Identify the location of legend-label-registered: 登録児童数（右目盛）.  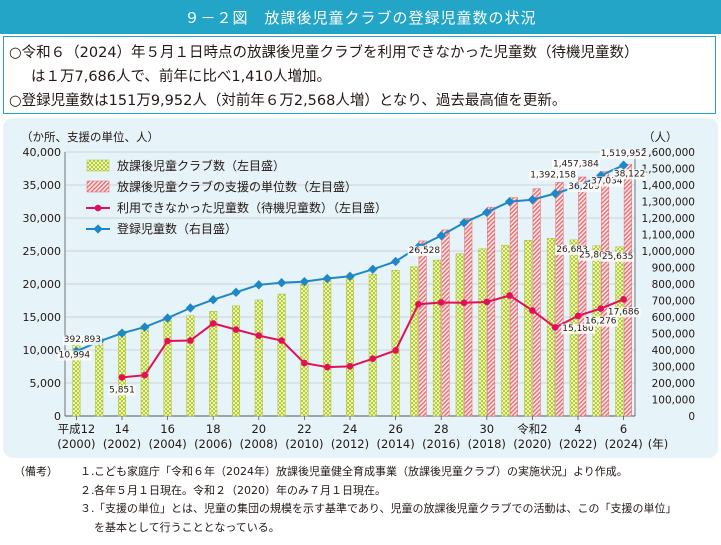
(177, 228).